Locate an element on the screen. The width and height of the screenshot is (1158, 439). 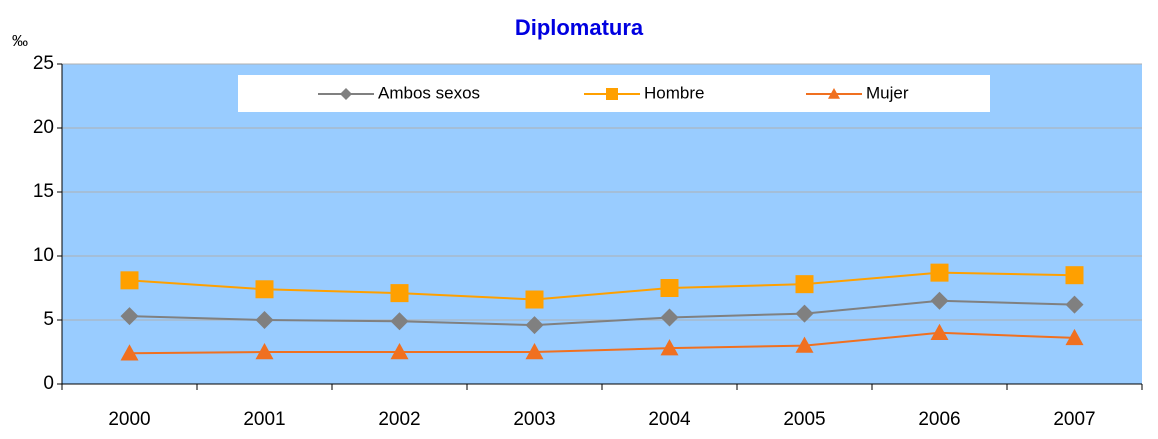
y-axis-label: ‰ is located at coordinates (20, 41).